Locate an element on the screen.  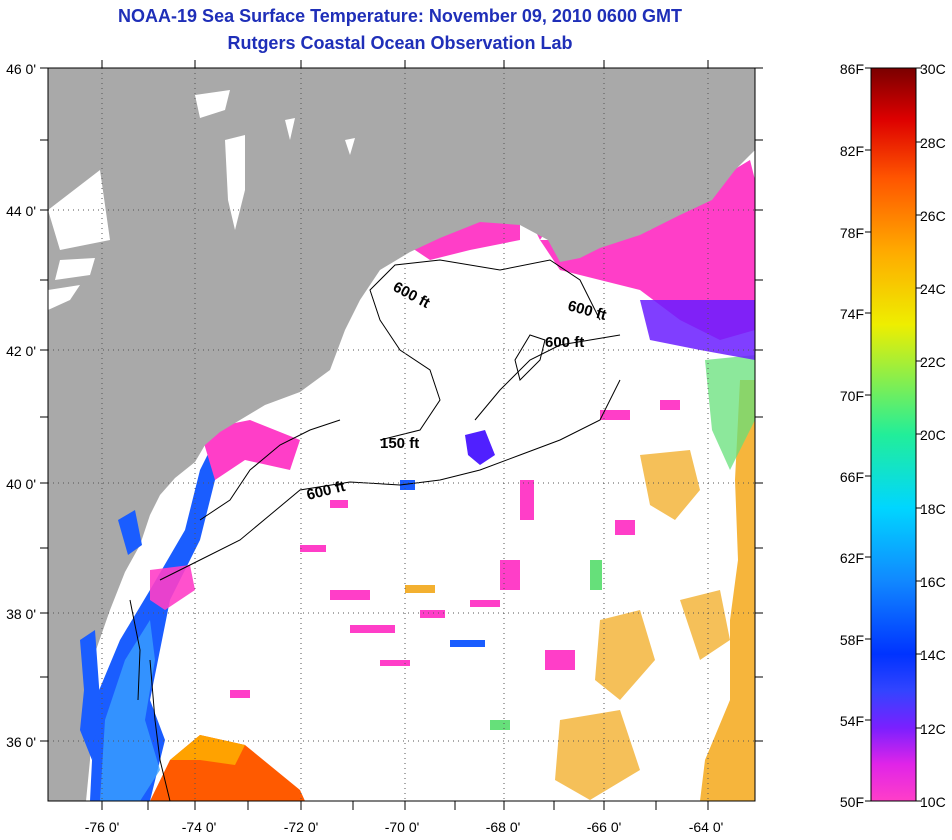
celsius-label: 20C is located at coordinates (933, 435).